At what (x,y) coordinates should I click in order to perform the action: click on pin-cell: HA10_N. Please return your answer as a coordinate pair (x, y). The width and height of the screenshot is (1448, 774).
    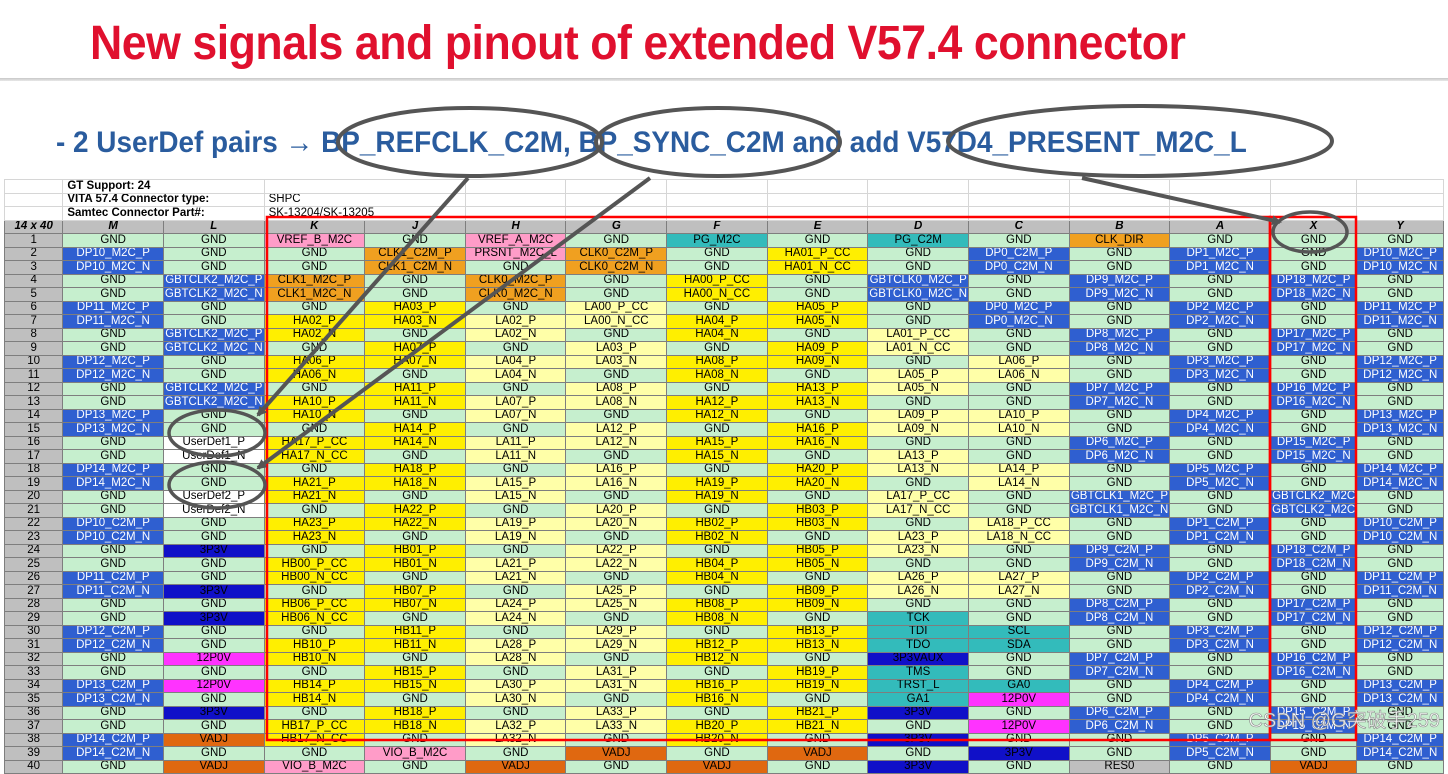
    Looking at the image, I should click on (314, 415).